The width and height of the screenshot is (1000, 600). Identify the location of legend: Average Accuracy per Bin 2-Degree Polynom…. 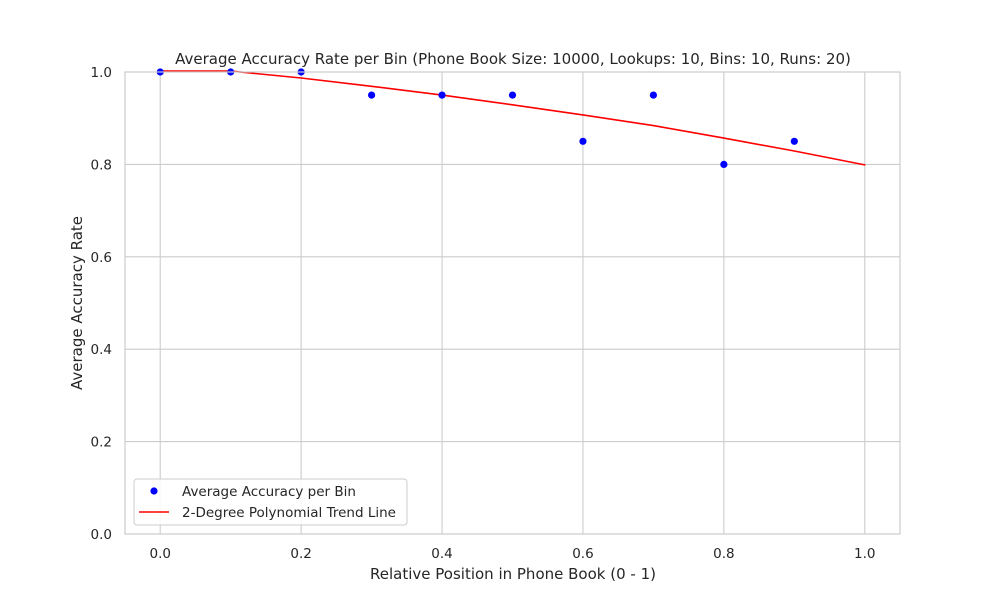
(270, 502).